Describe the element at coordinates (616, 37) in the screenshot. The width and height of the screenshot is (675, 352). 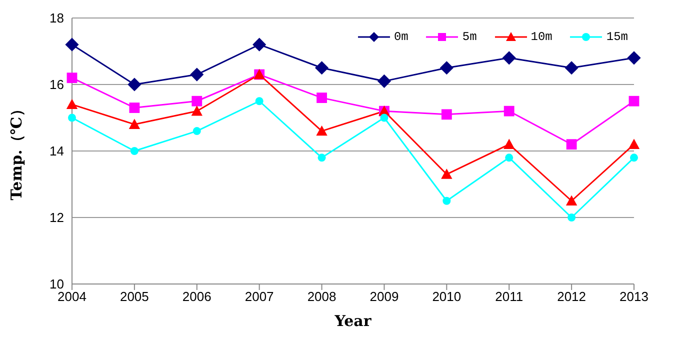
I see `legend-label: 15m` at that location.